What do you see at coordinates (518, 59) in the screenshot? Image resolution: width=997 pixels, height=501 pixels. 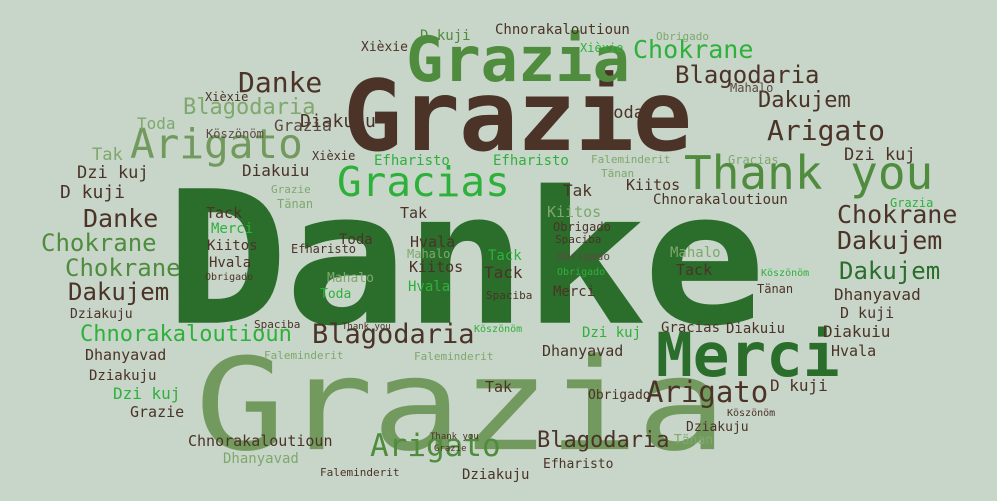 I see `word-grazia-top: Grazia` at bounding box center [518, 59].